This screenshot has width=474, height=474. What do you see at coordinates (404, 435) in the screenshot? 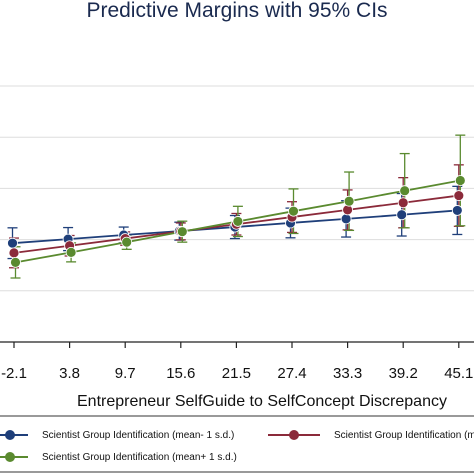
I see `legend-label-1: Scientist Group Identification (mean)` at bounding box center [404, 435].